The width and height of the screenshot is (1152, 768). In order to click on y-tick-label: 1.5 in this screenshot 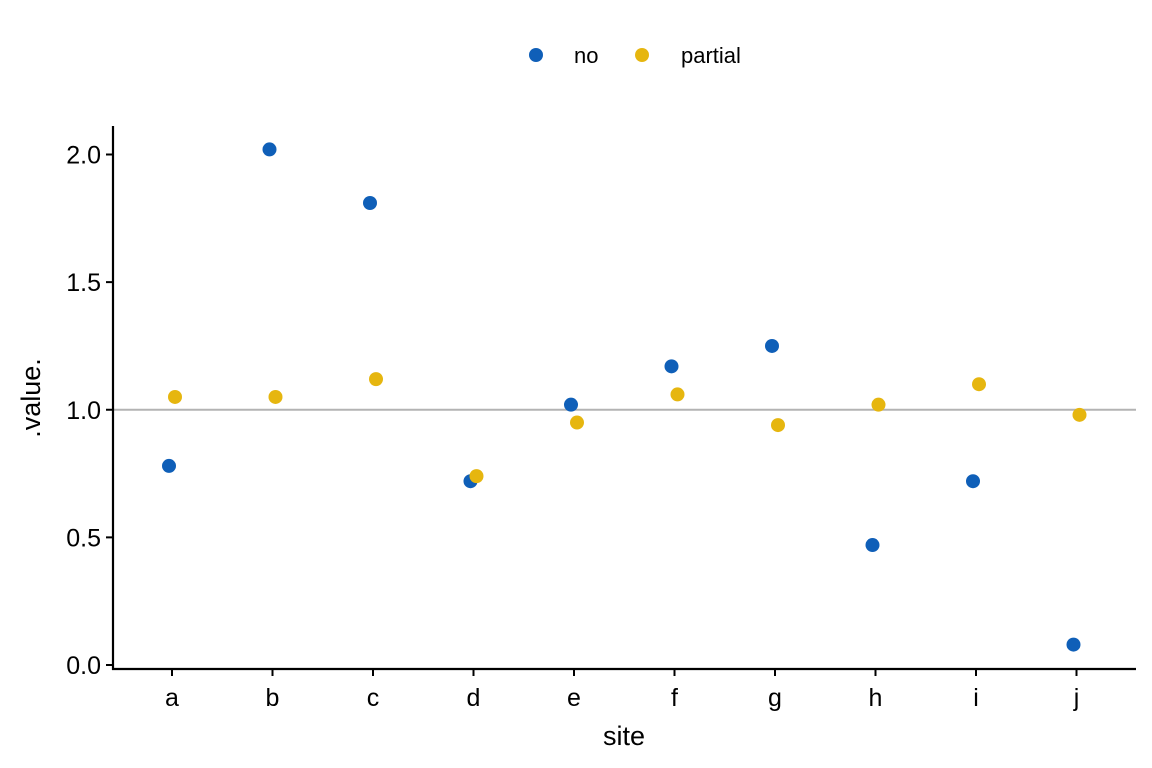, I will do `click(83, 283)`.